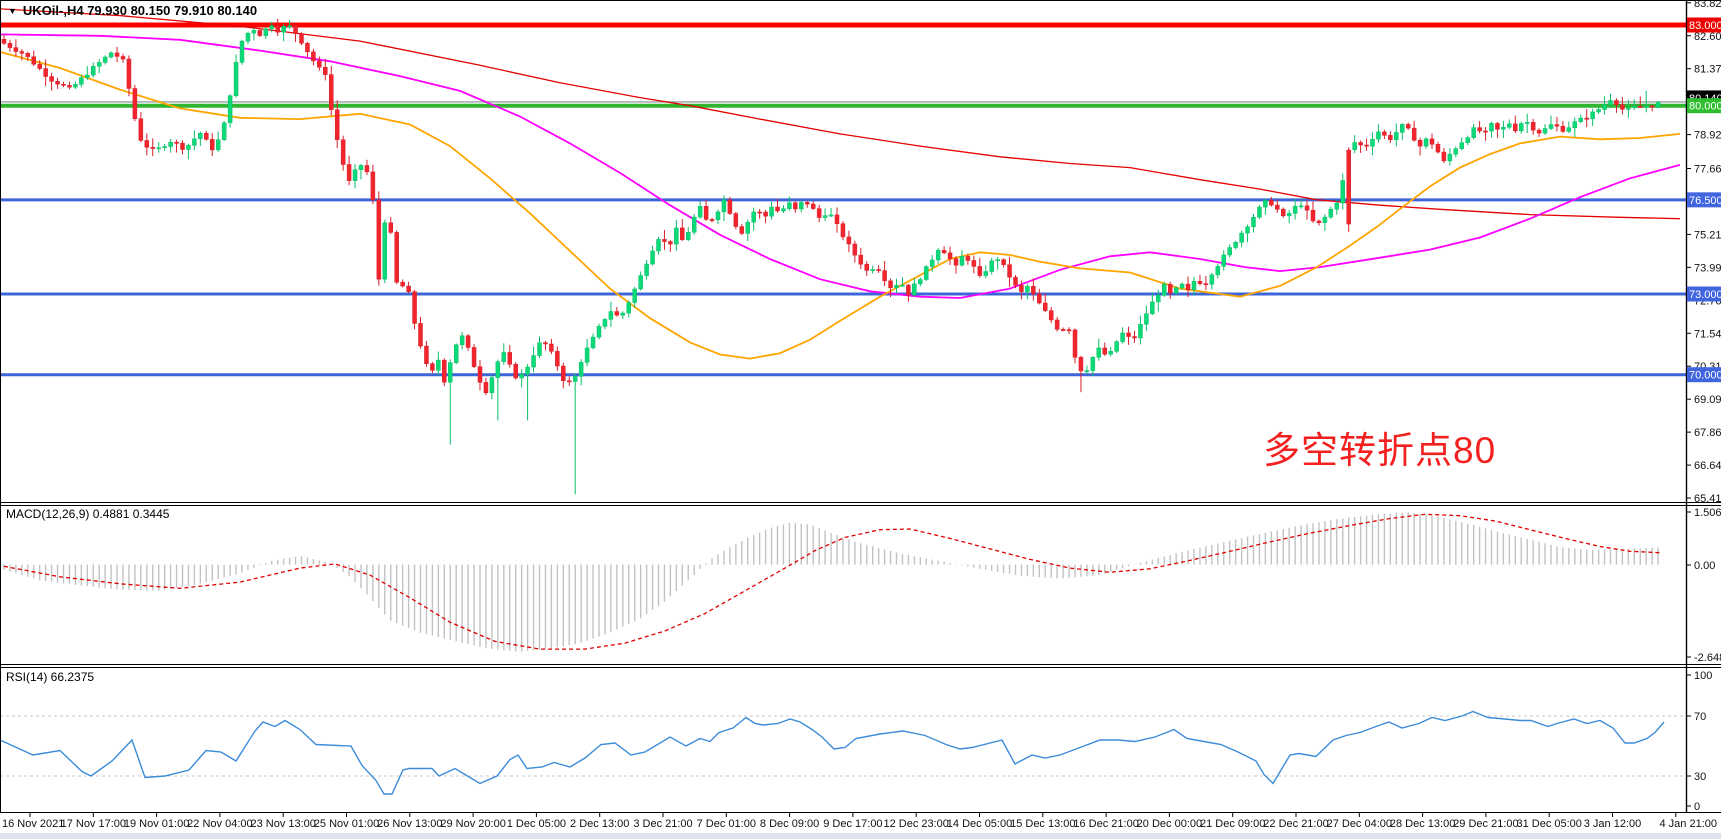  Describe the element at coordinates (1705, 295) in the screenshot. I see `level-price-label: 73.000` at that location.